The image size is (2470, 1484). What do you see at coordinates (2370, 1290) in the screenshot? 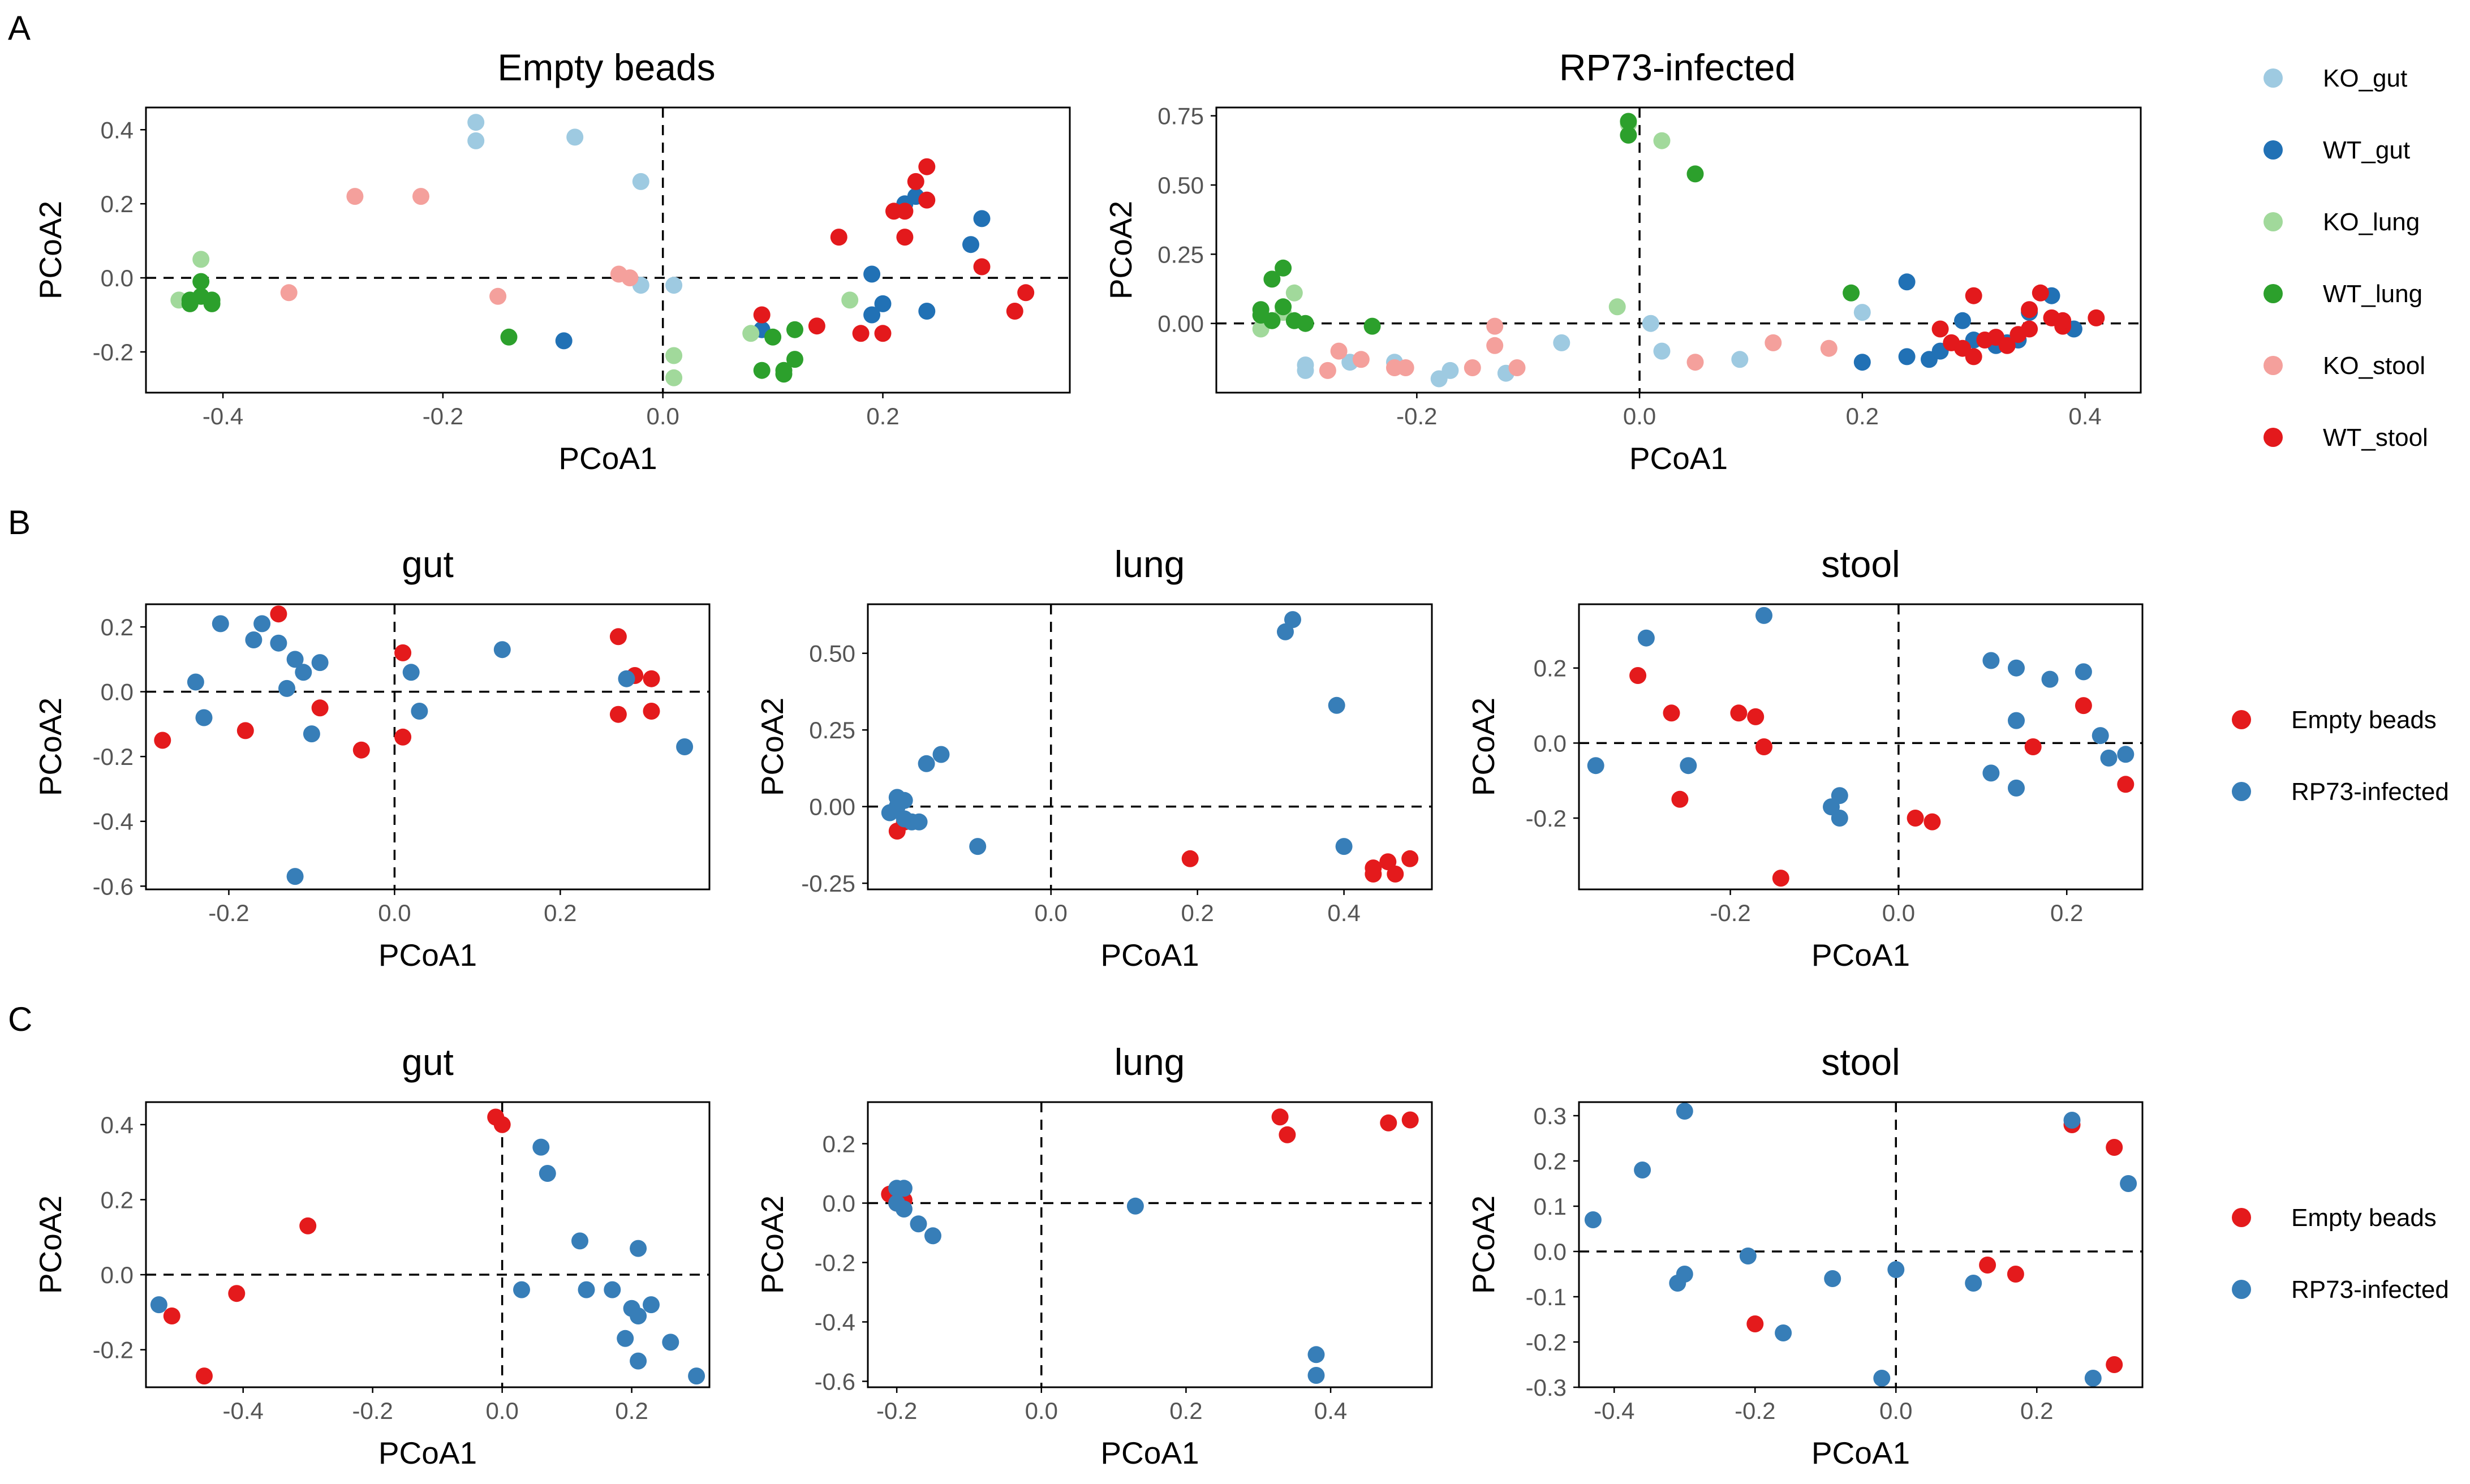
I see `legend-label: RP73-infected` at bounding box center [2370, 1290].